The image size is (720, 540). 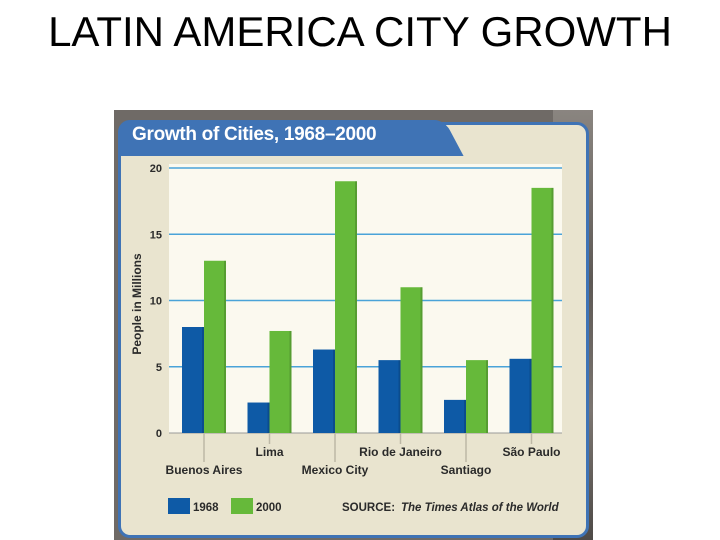 What do you see at coordinates (137, 304) in the screenshot?
I see `y-axis-label: People in Millions` at bounding box center [137, 304].